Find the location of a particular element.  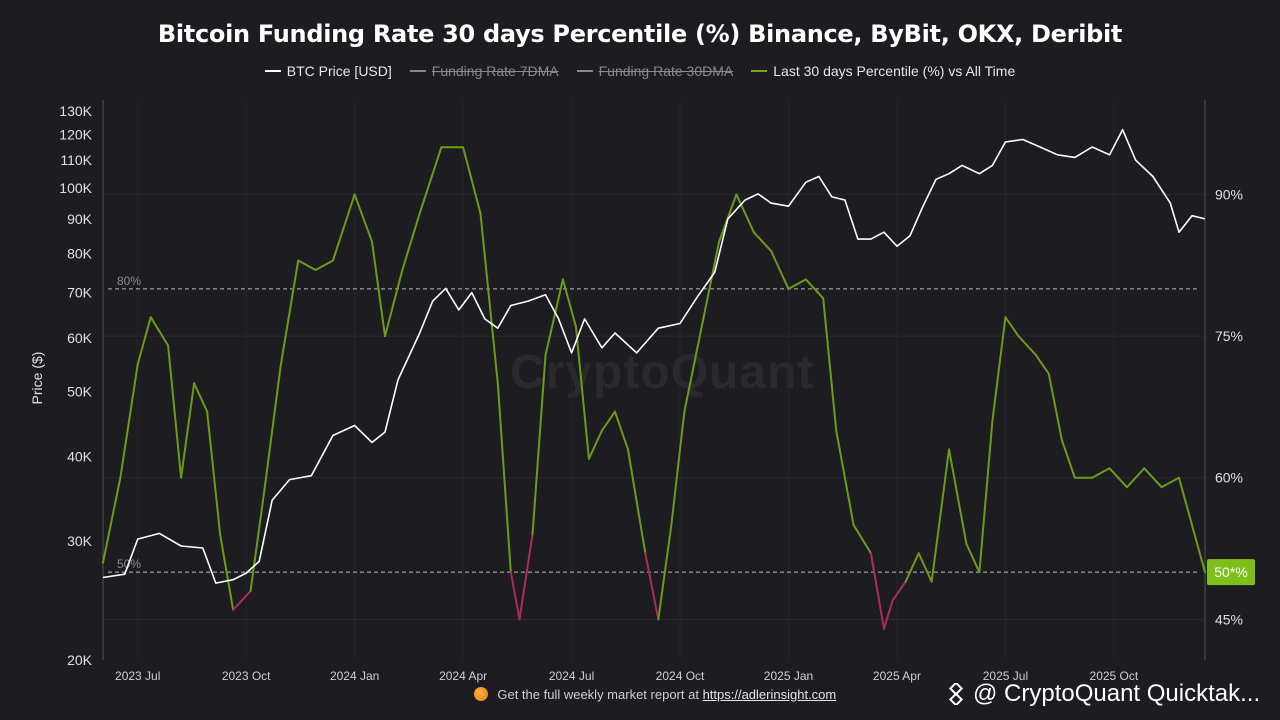

binance-logo-icon is located at coordinates (956, 694).